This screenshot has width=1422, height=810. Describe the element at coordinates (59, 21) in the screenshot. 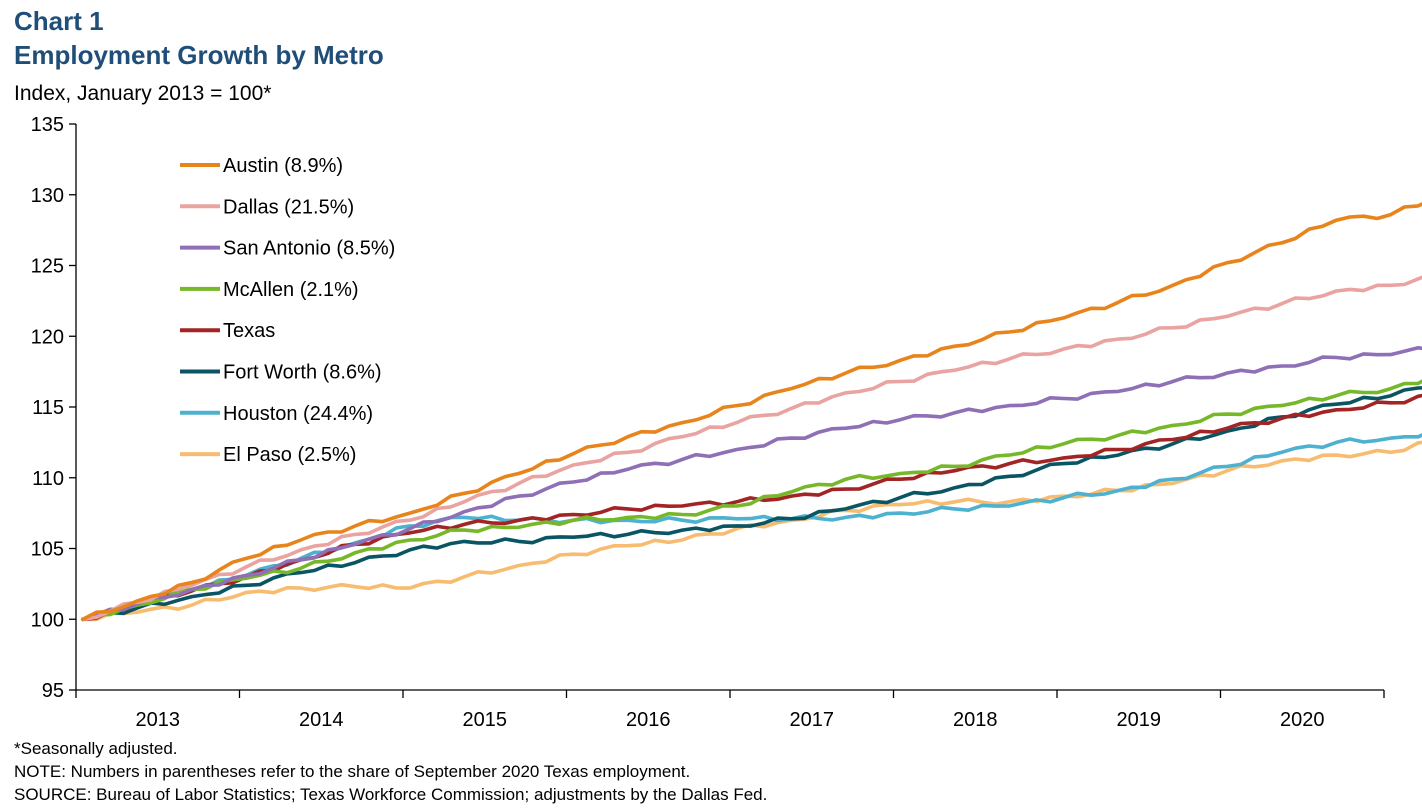

I see `chart-number: Chart 1` at that location.